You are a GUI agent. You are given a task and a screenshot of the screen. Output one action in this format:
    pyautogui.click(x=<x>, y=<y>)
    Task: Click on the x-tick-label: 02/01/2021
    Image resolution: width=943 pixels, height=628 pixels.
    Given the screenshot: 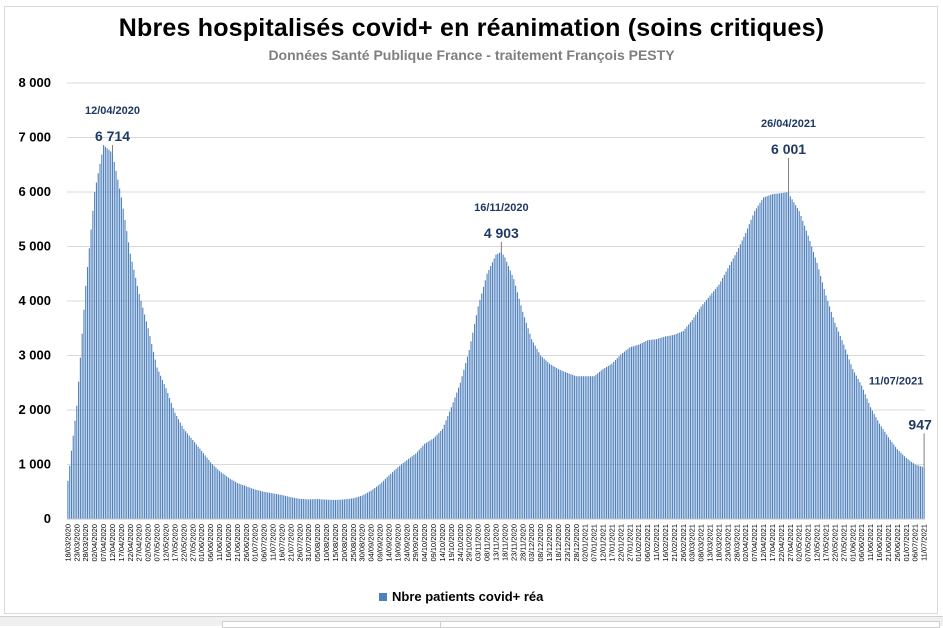 What is the action you would take?
    pyautogui.click(x=585, y=543)
    